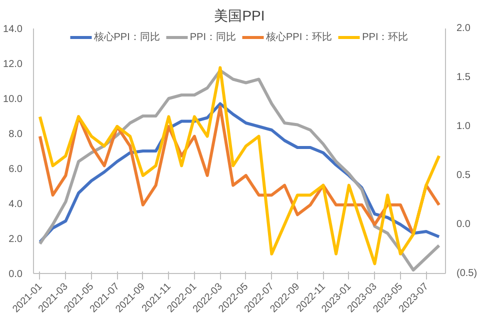  Describe the element at coordinates (463, 77) in the screenshot. I see `y2-tick-label: 1.5` at that location.